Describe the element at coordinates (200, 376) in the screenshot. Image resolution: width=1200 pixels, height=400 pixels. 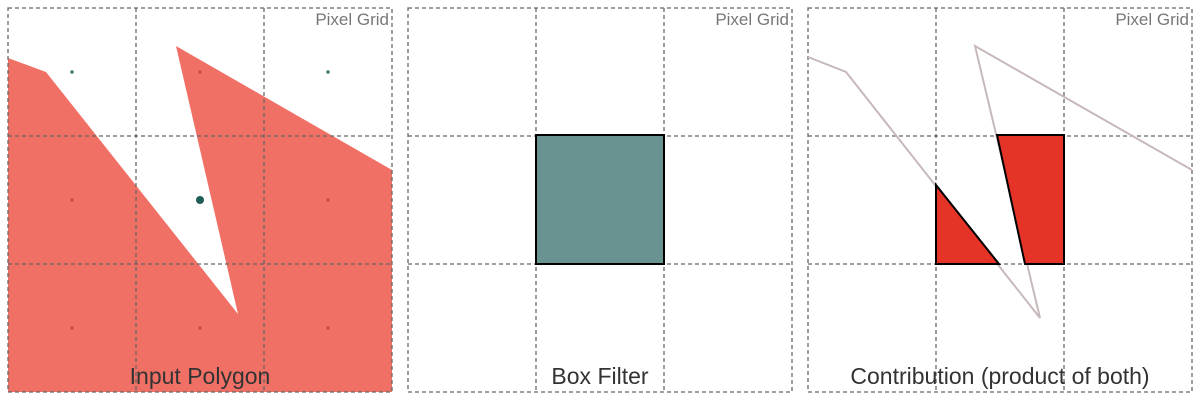
I see `panel-title-input-polygon: Input Polygon` at that location.